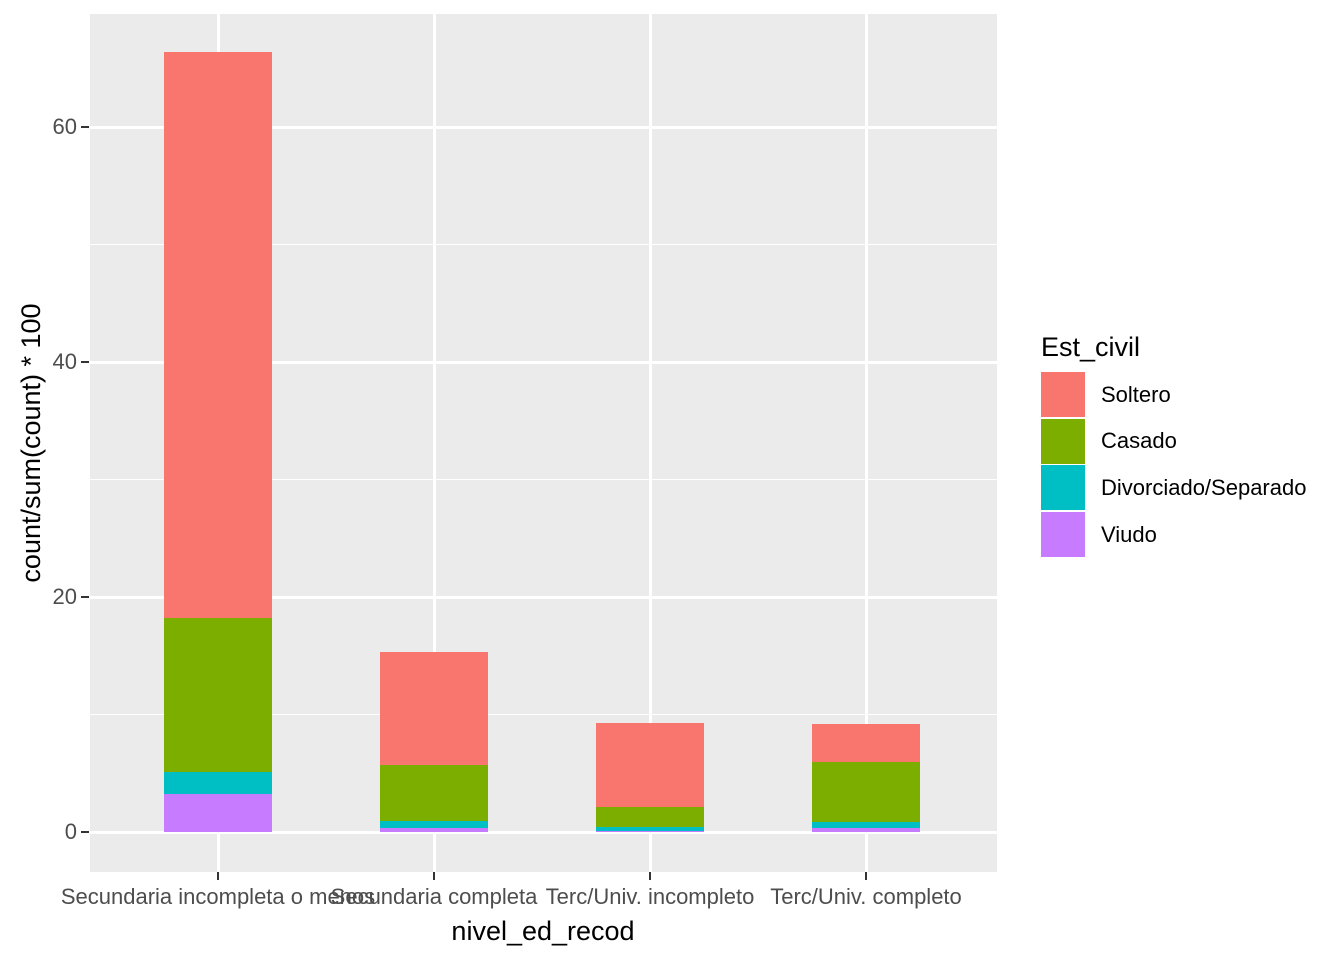 Image resolution: width=1344 pixels, height=960 pixels. Describe the element at coordinates (650, 896) in the screenshot. I see `x-tick-label: Terc/Univ. incompleto` at that location.